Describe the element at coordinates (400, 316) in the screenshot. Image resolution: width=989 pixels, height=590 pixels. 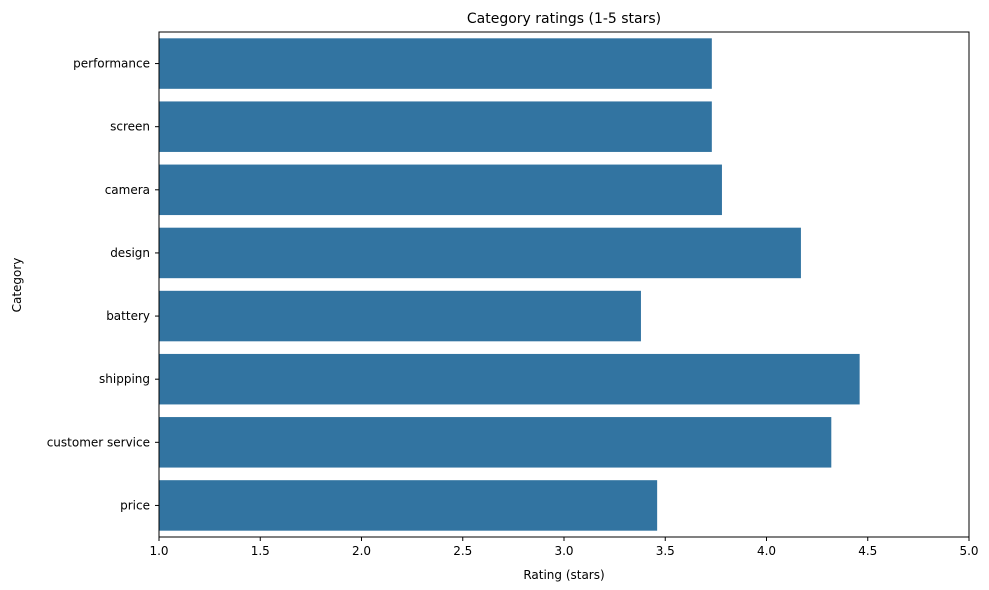
I see `bar-battery` at that location.